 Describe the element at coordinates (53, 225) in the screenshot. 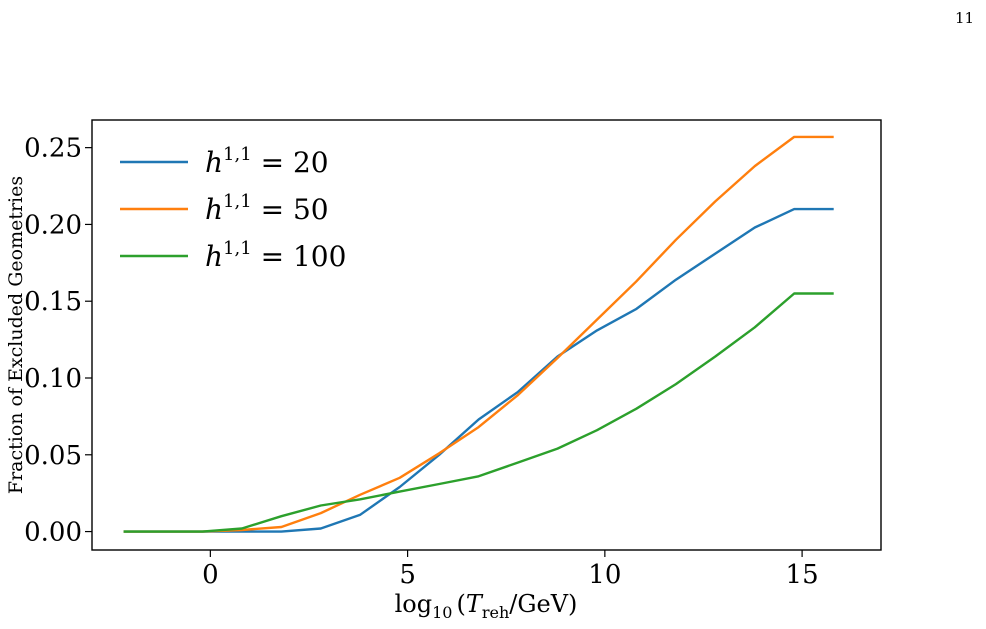

I see `y-tick-label: 0.20` at that location.